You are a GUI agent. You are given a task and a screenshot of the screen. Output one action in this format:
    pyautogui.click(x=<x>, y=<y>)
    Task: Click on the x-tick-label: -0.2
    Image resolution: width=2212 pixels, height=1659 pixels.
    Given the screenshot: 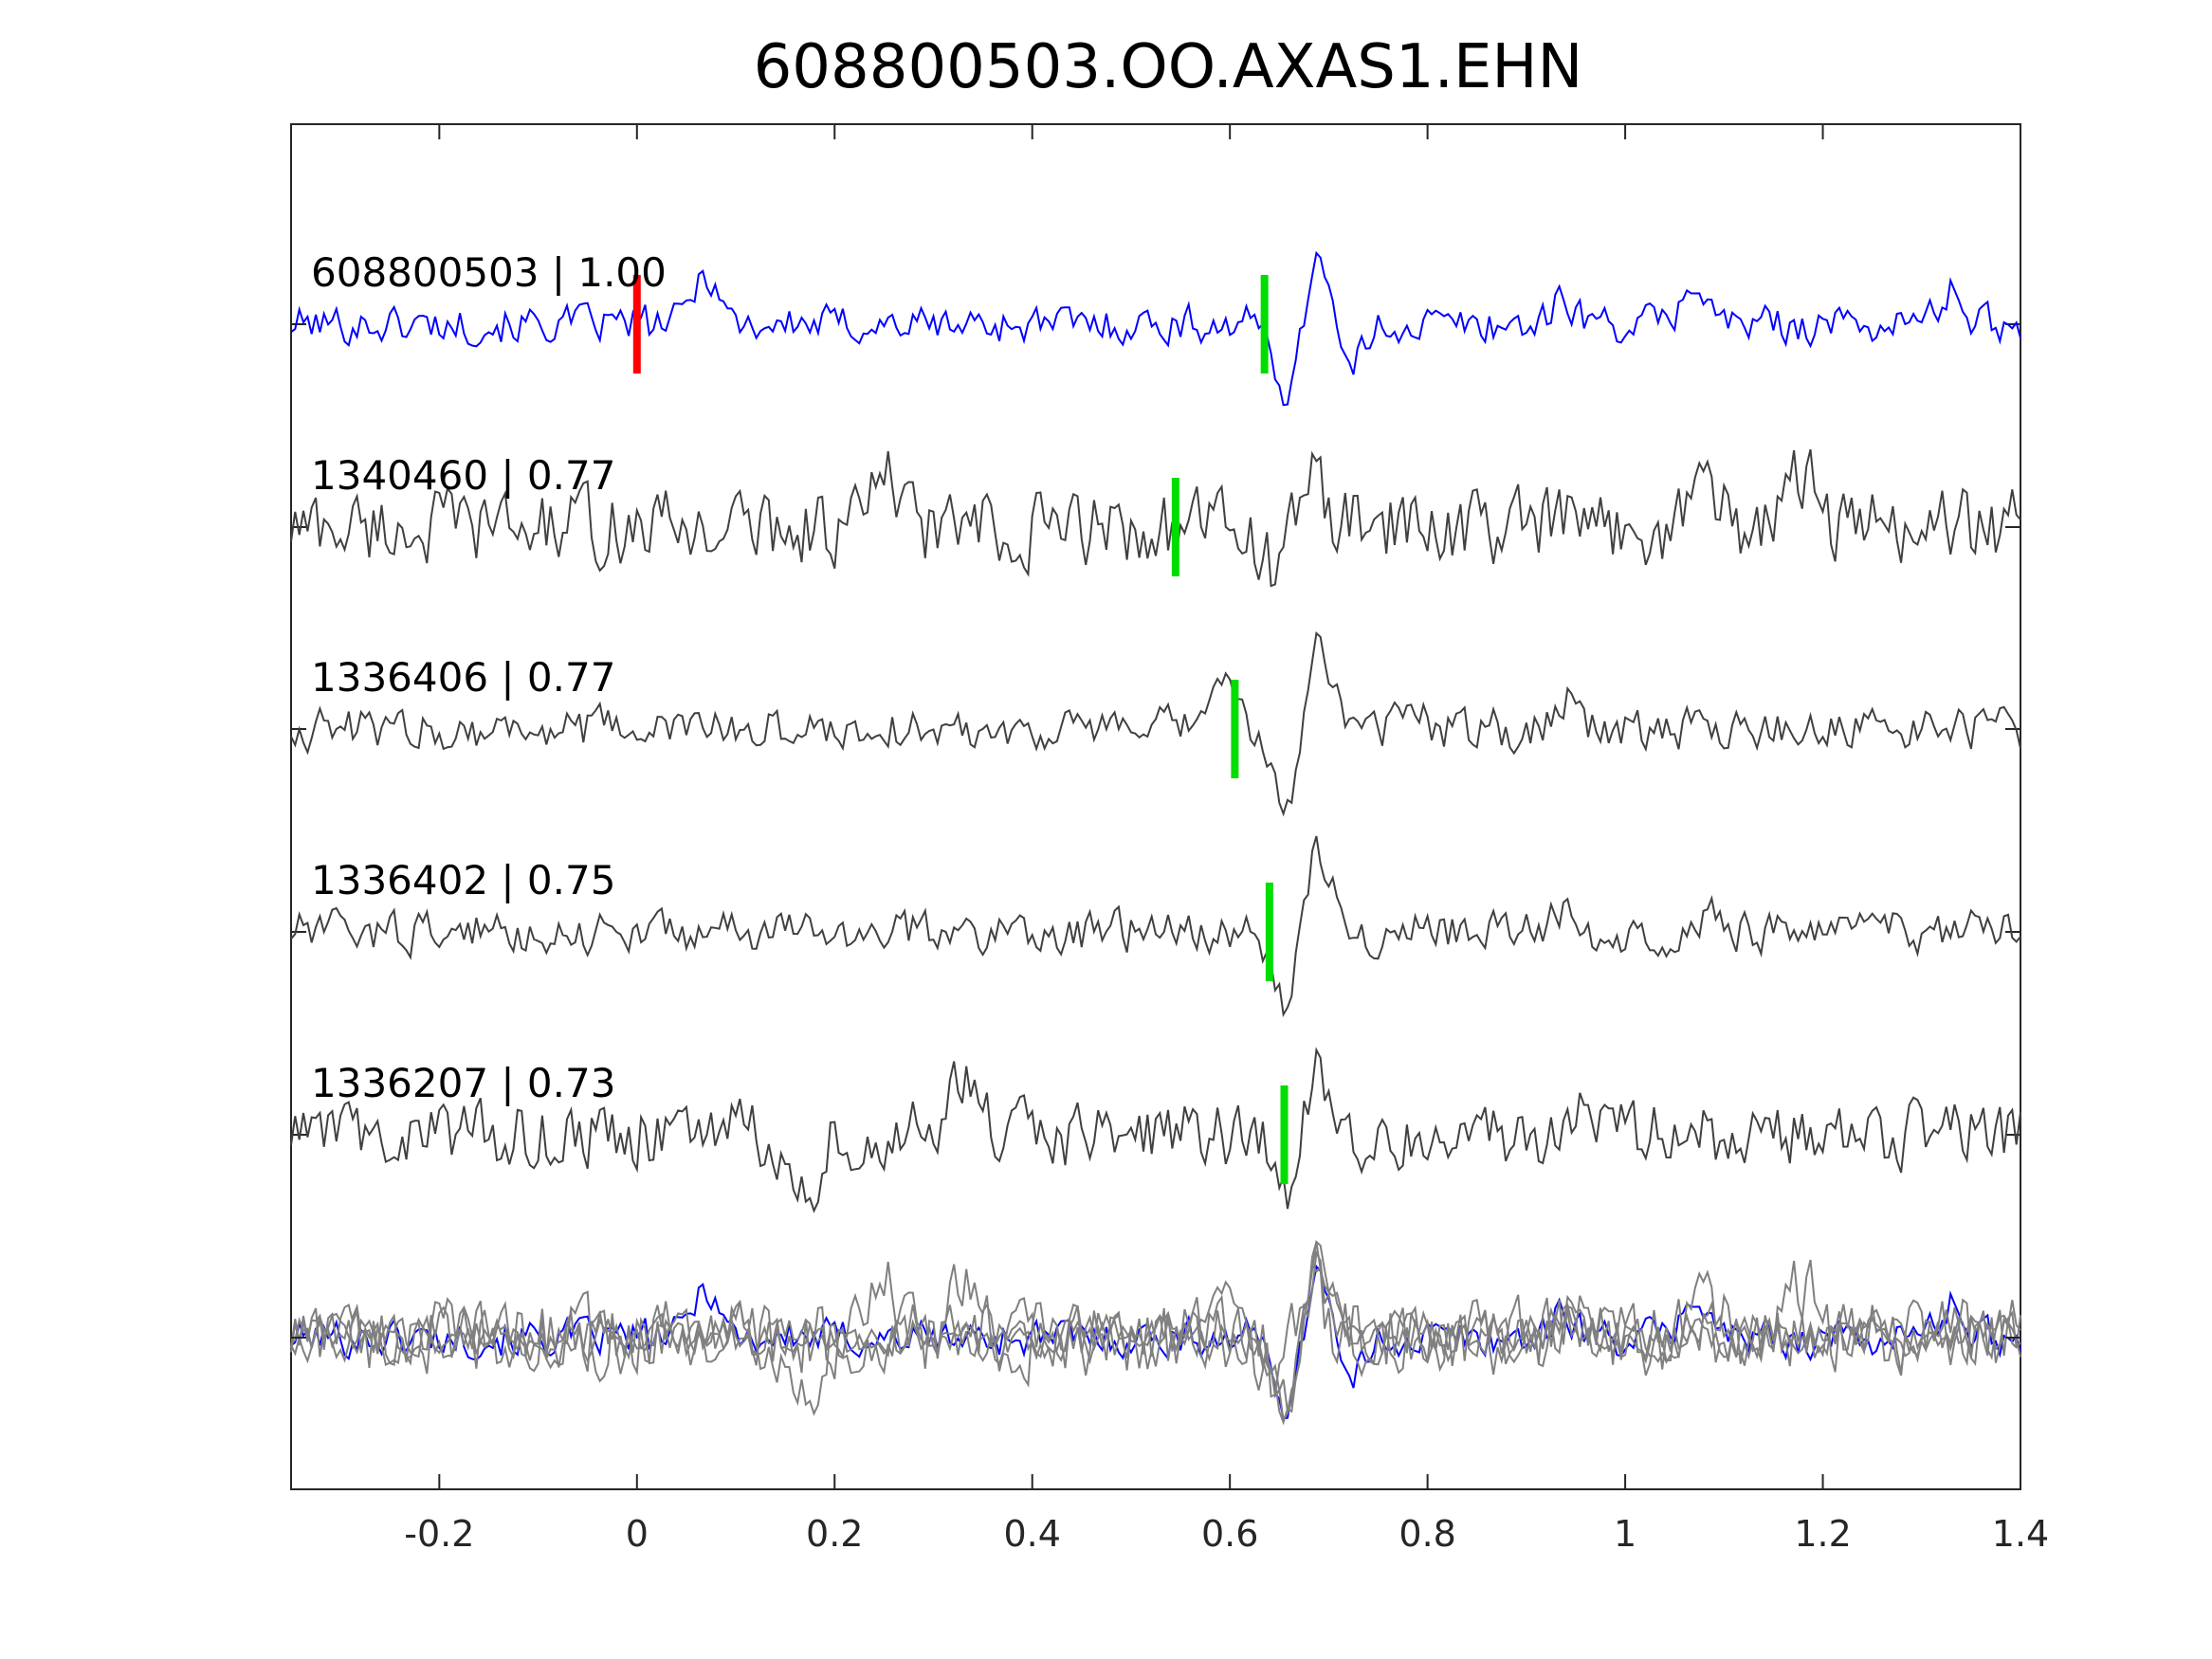 What is the action you would take?
    pyautogui.click(x=439, y=1534)
    